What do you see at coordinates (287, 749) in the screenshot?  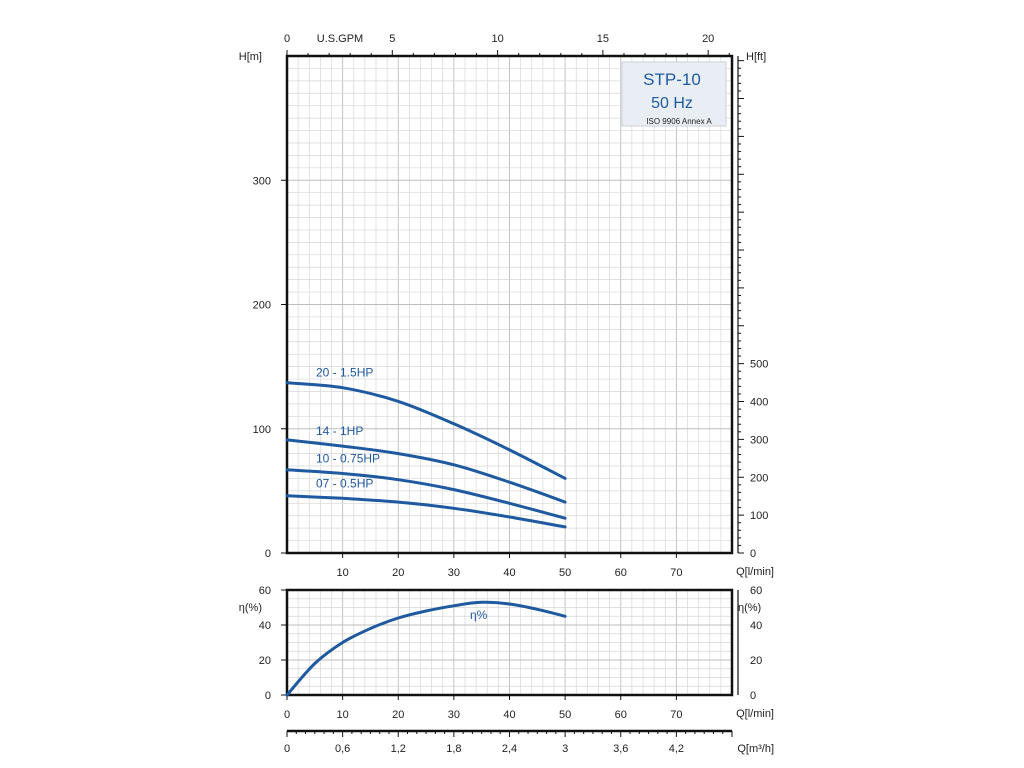 I see `flow-m3h-tick-label: 0` at bounding box center [287, 749].